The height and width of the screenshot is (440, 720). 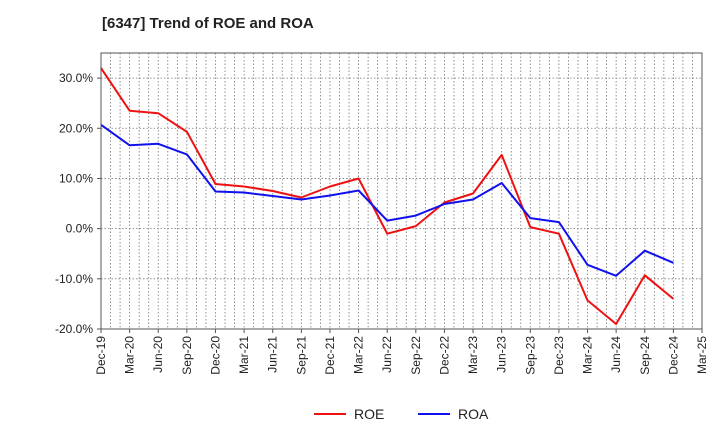 What do you see at coordinates (187, 355) in the screenshot?
I see `x-tick-label: Sep-20` at bounding box center [187, 355].